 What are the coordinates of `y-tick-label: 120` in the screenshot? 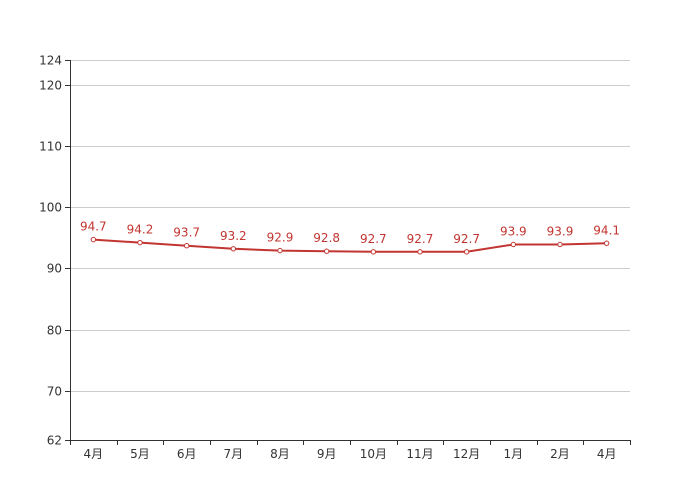 It's located at (50, 86).